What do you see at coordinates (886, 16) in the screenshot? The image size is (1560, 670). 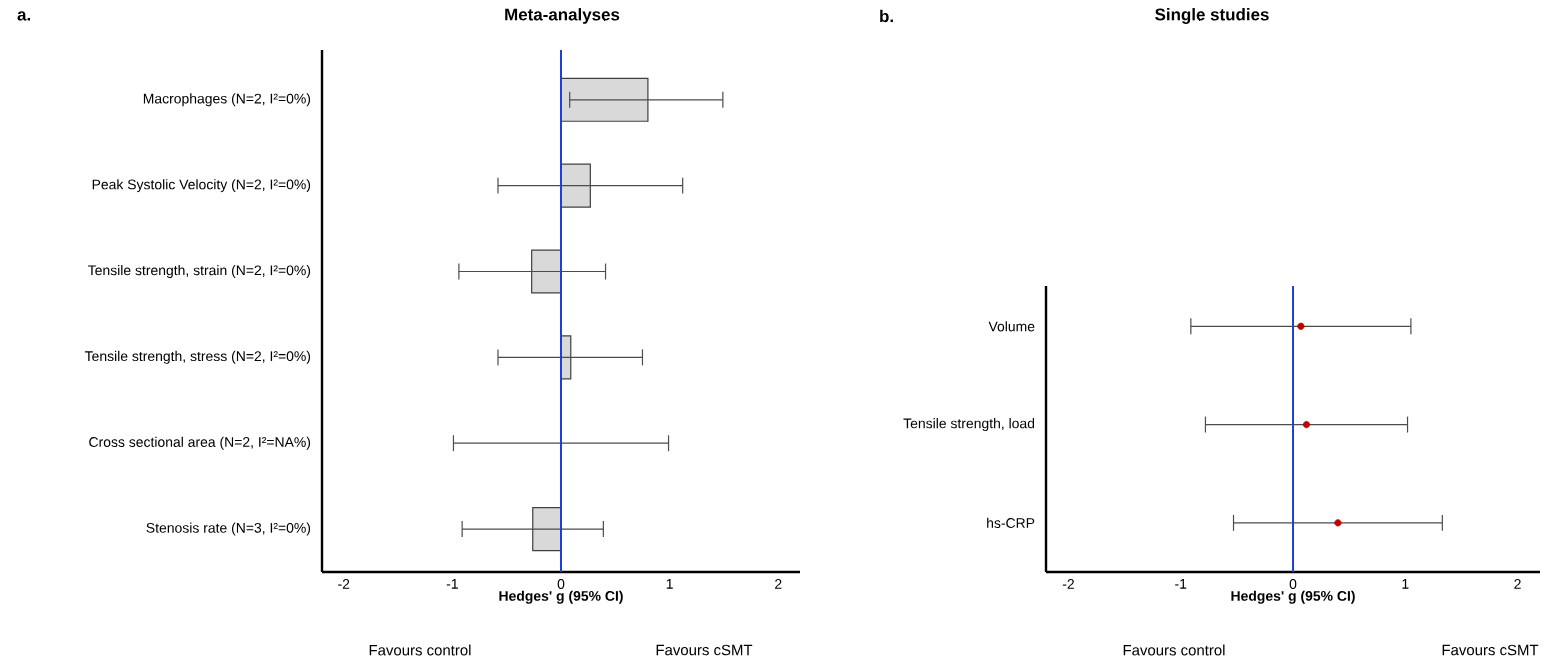 I see `text: b.` at bounding box center [886, 16].